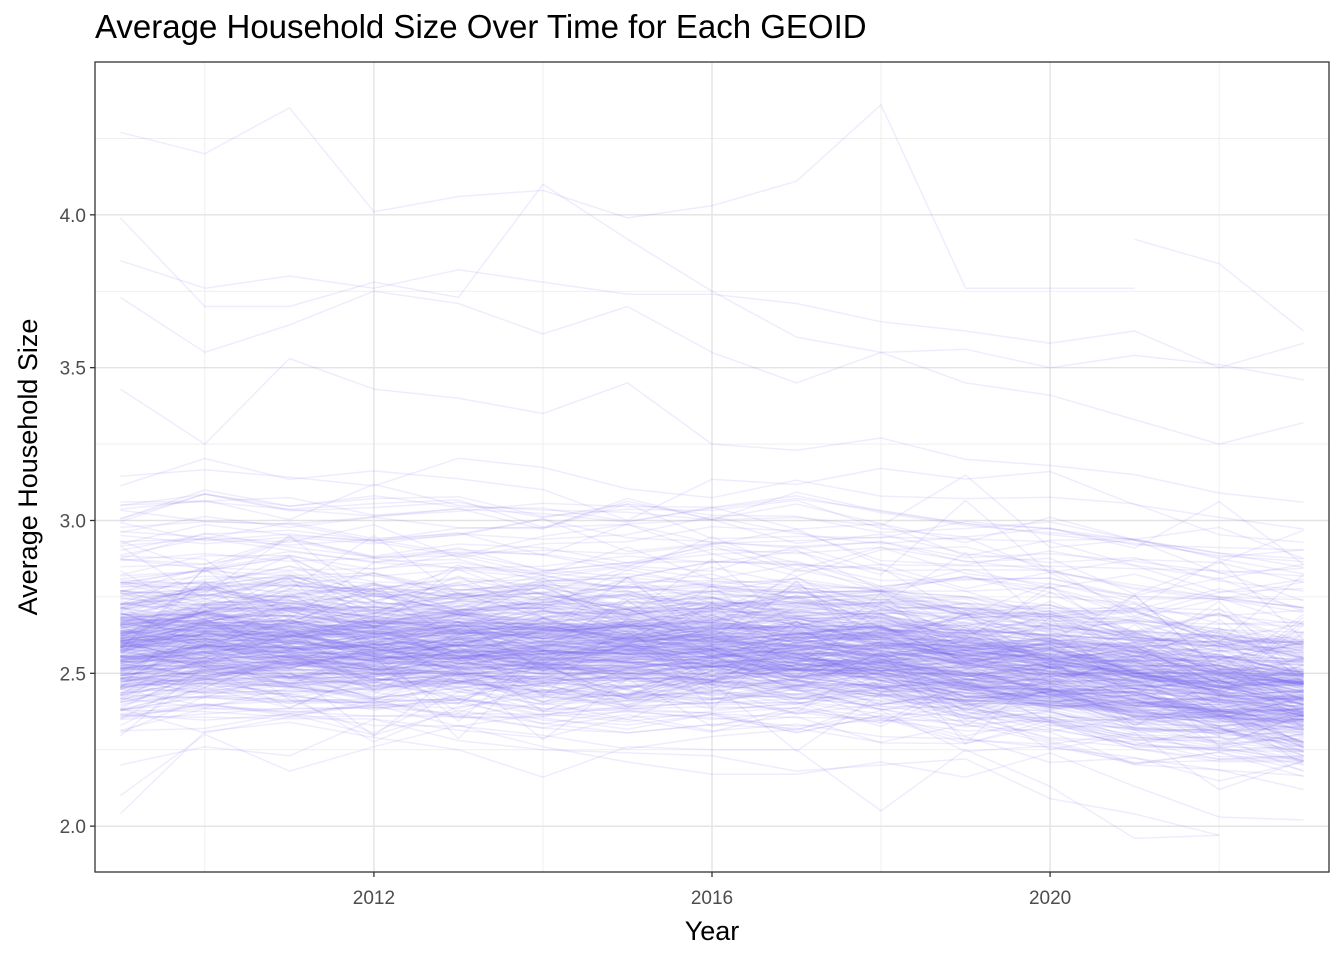 This screenshot has width=1344, height=960. I want to click on y-tick-label: 2.0, so click(73, 827).